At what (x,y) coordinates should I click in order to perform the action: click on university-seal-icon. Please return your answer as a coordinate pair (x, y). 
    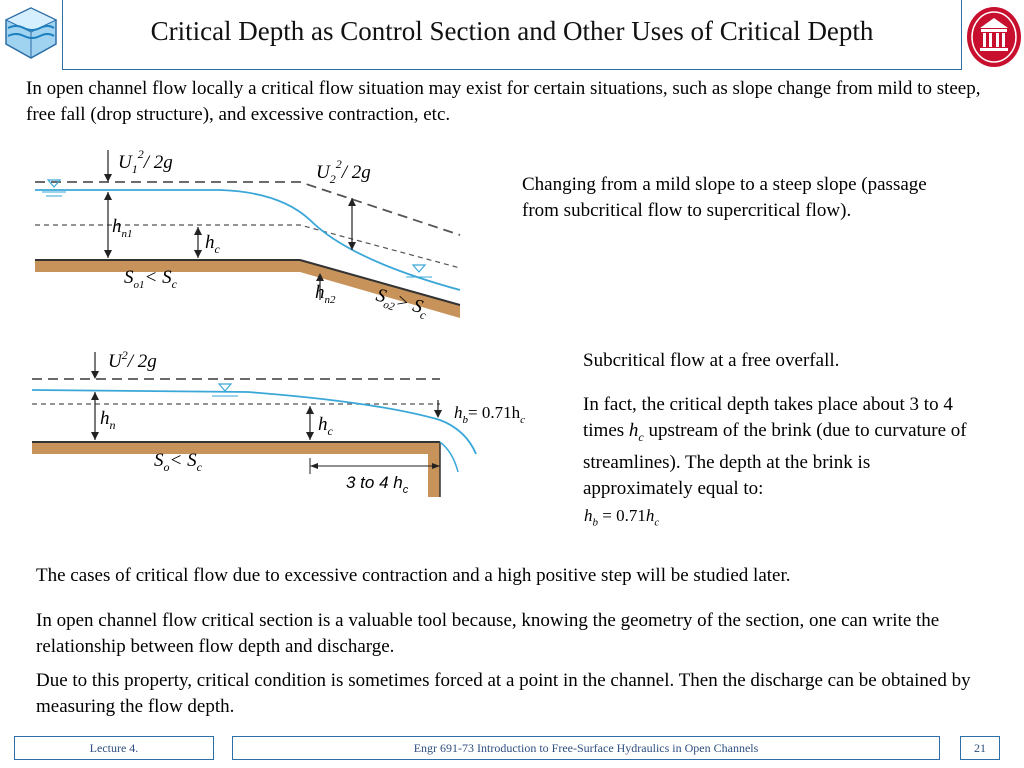
    Looking at the image, I should click on (994, 36).